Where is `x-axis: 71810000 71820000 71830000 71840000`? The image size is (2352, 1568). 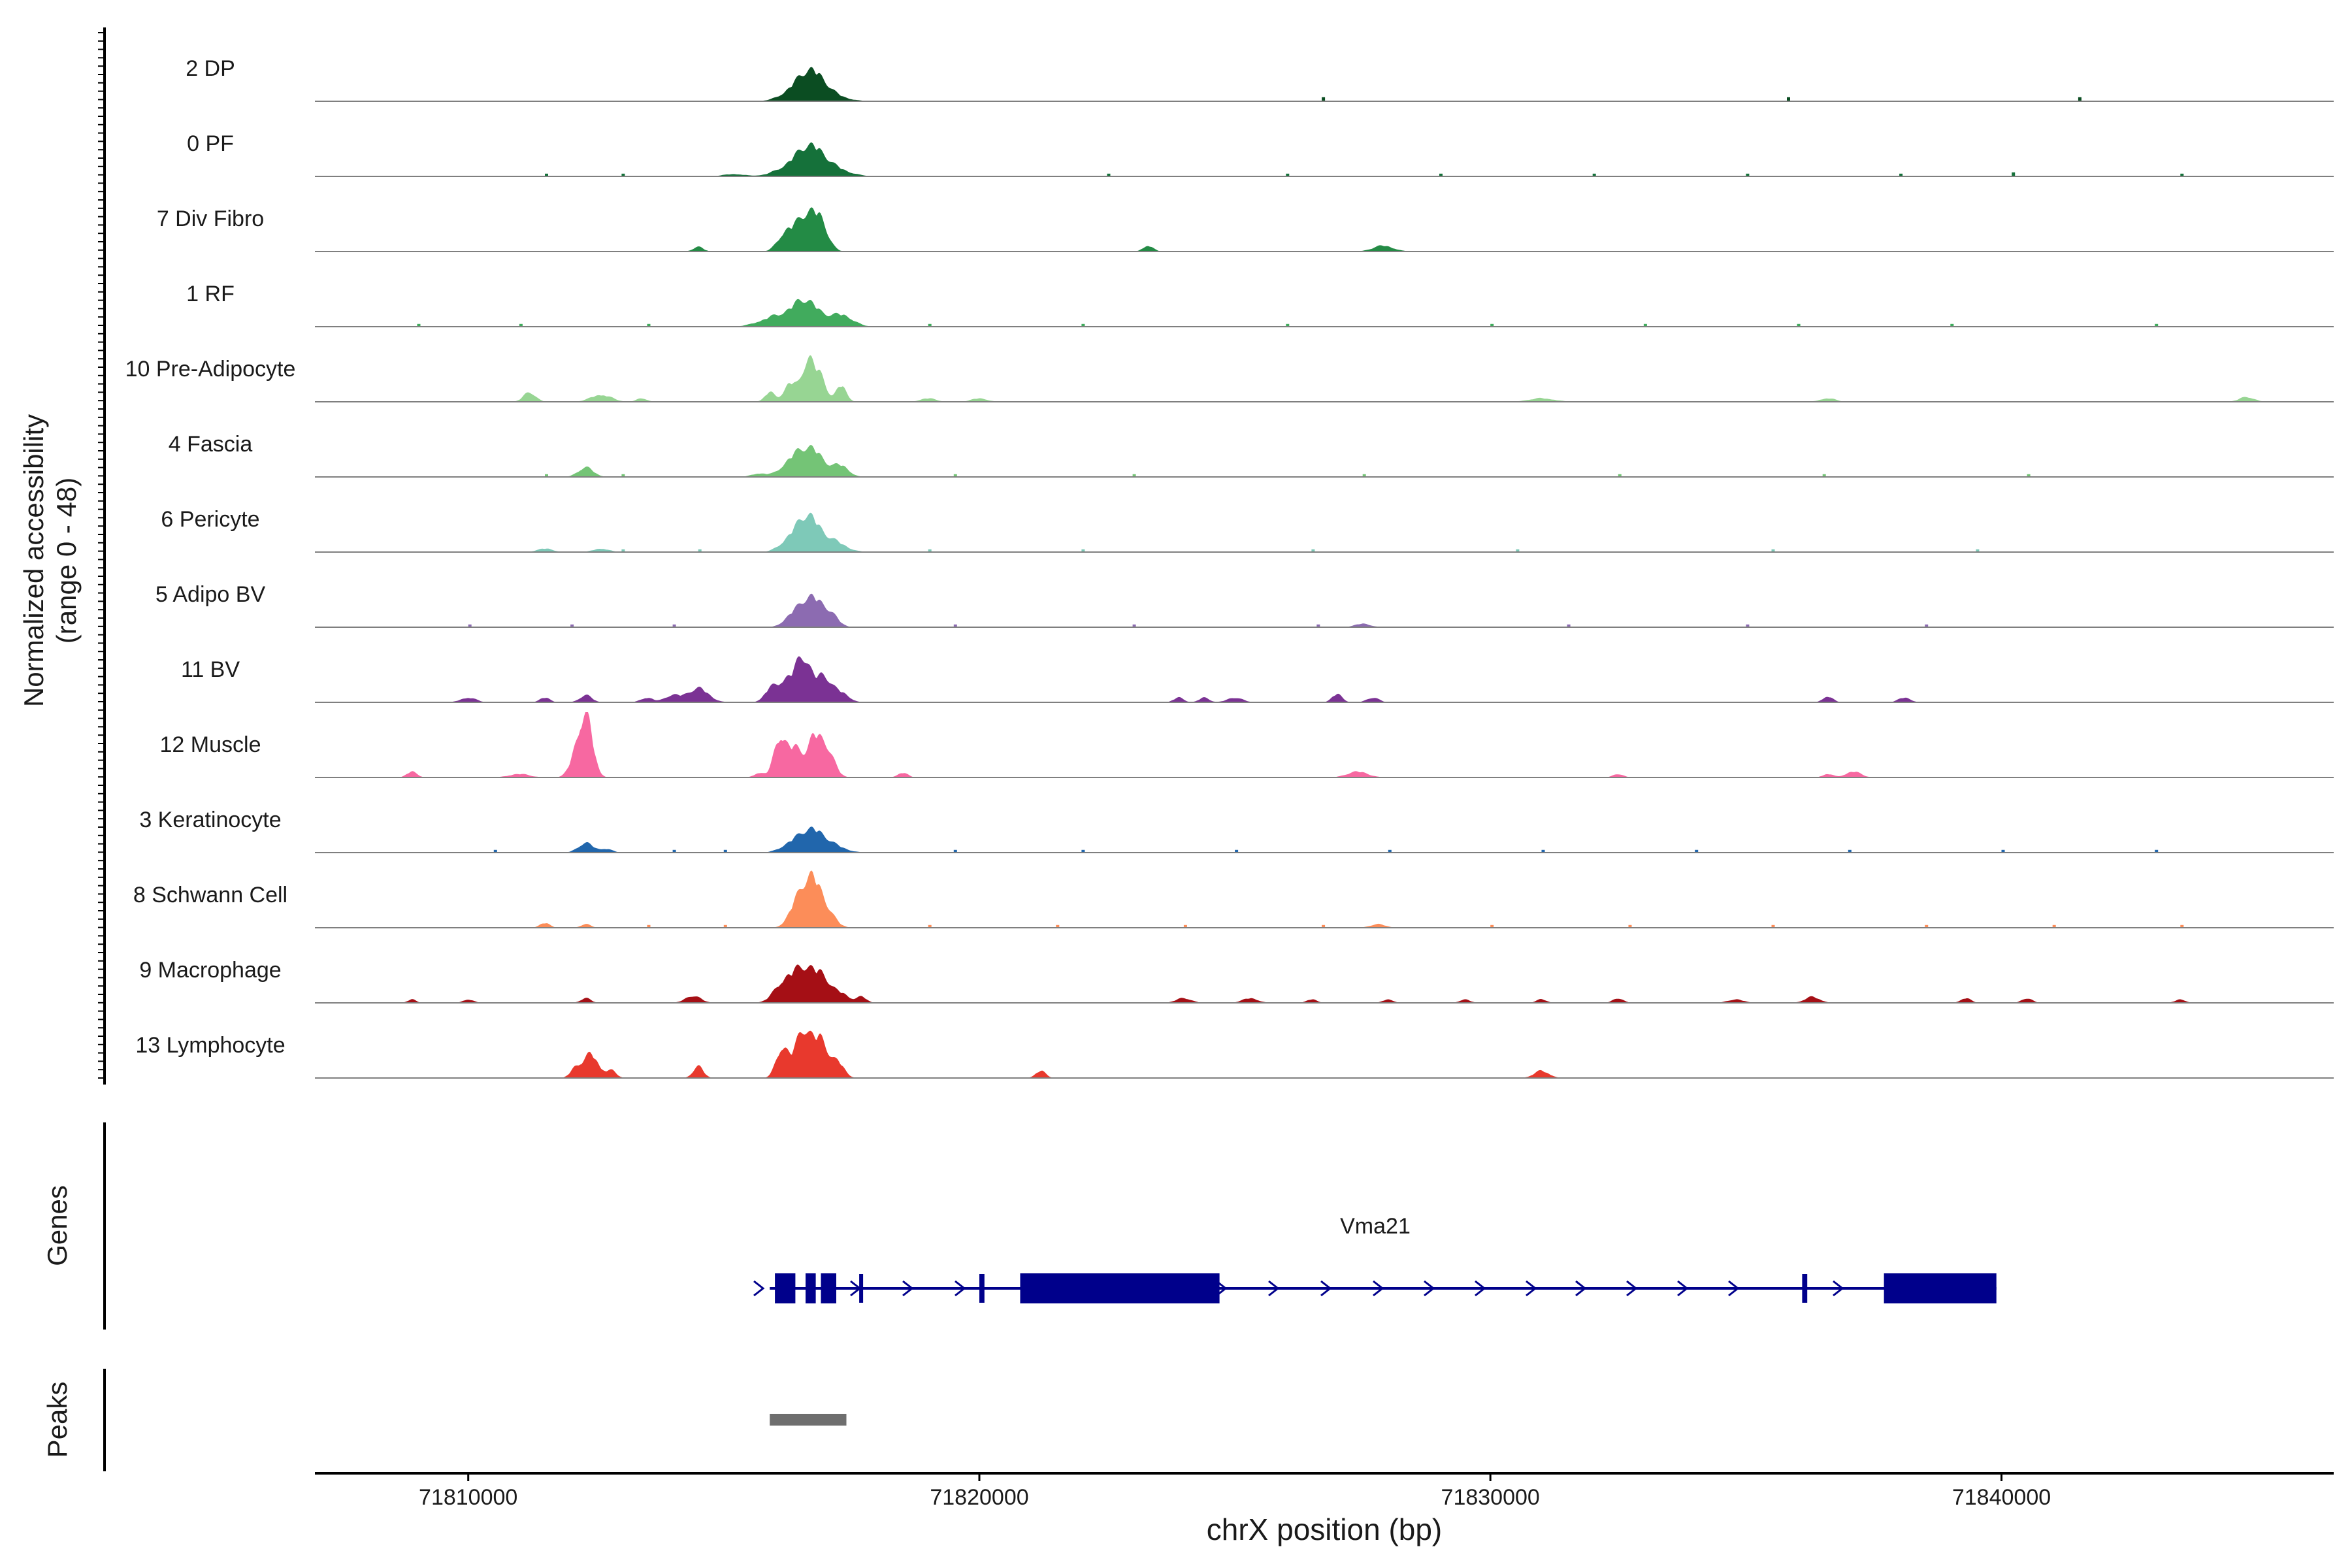 x-axis: 71810000 71820000 71830000 71840000 is located at coordinates (1324, 1491).